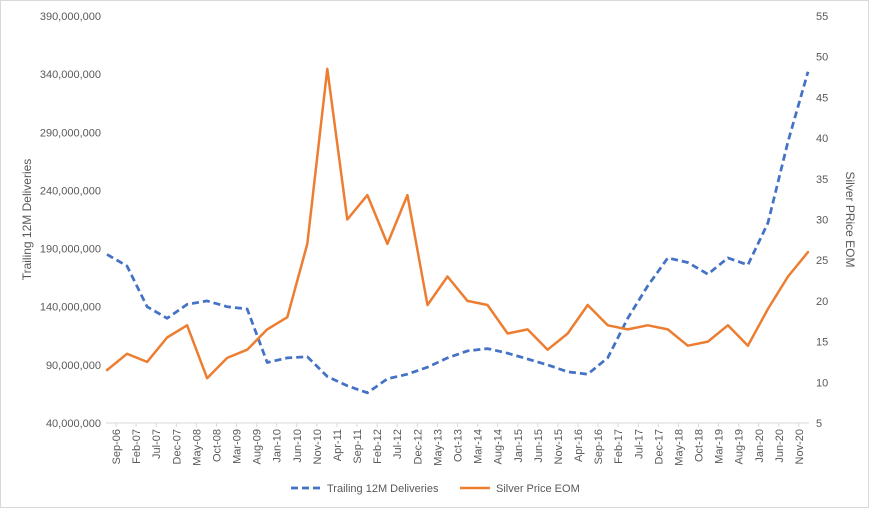 This screenshot has width=869, height=512. I want to click on x-axis-tick-label: Apr-16, so click(579, 445).